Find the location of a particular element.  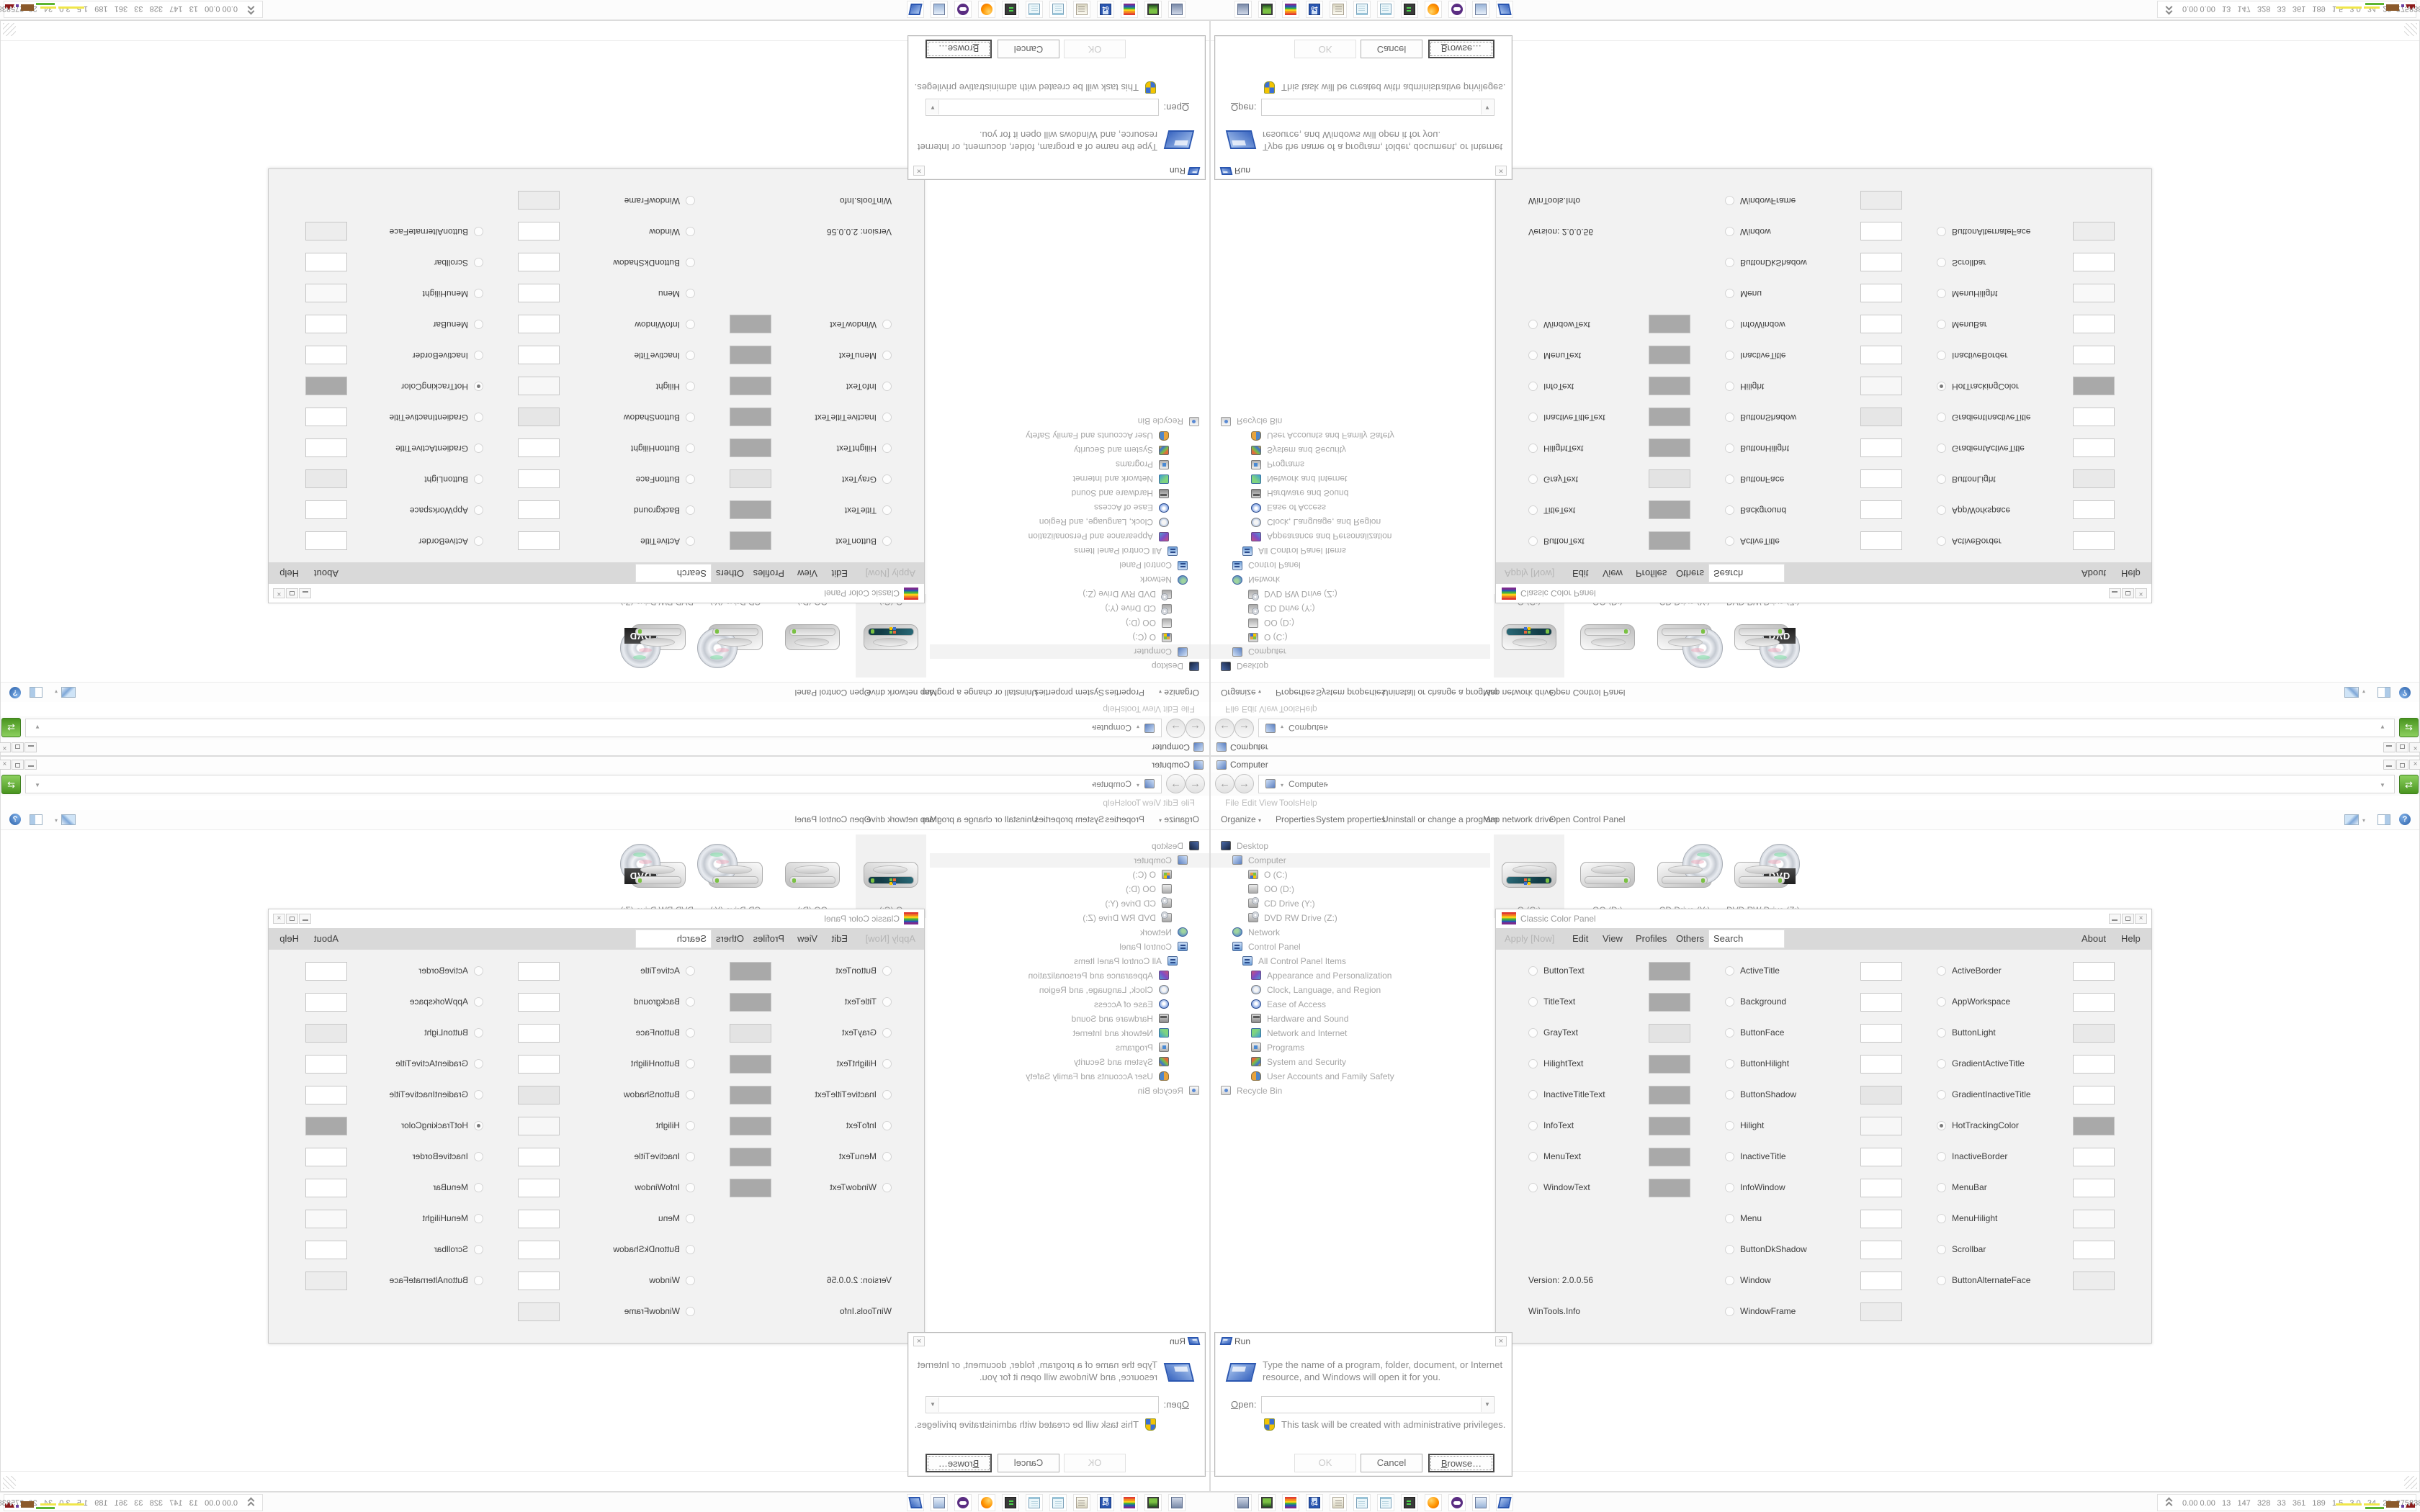

menu-help: Help is located at coordinates (289, 938).